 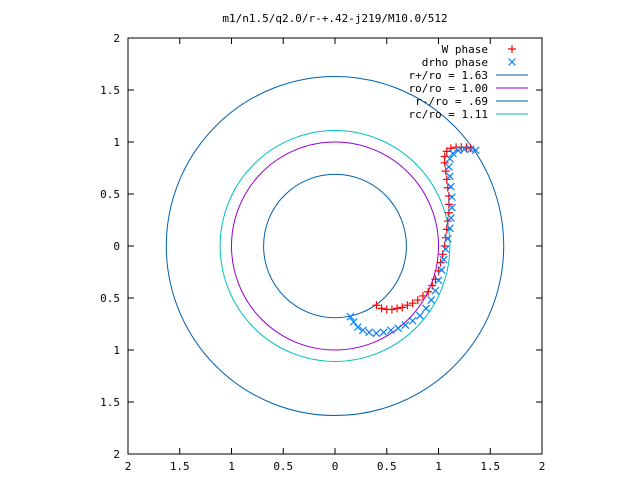 I want to click on series-3-circle, so click(x=335, y=246).